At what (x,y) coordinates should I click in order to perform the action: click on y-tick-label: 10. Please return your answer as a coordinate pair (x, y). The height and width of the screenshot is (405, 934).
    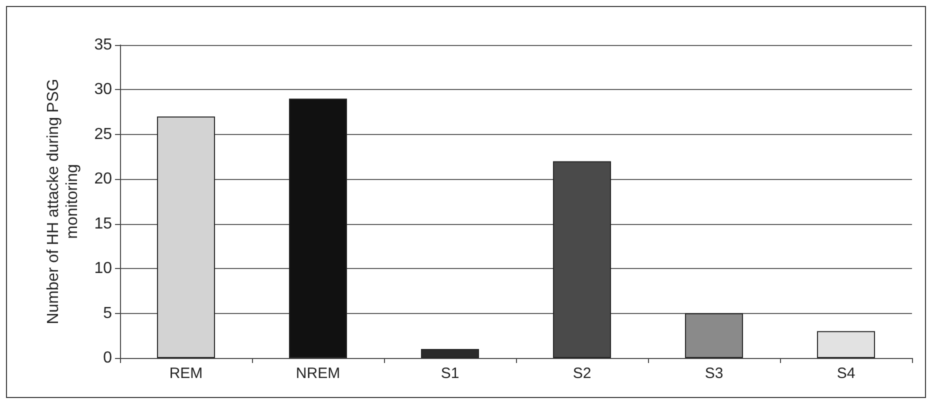
    Looking at the image, I should click on (103, 269).